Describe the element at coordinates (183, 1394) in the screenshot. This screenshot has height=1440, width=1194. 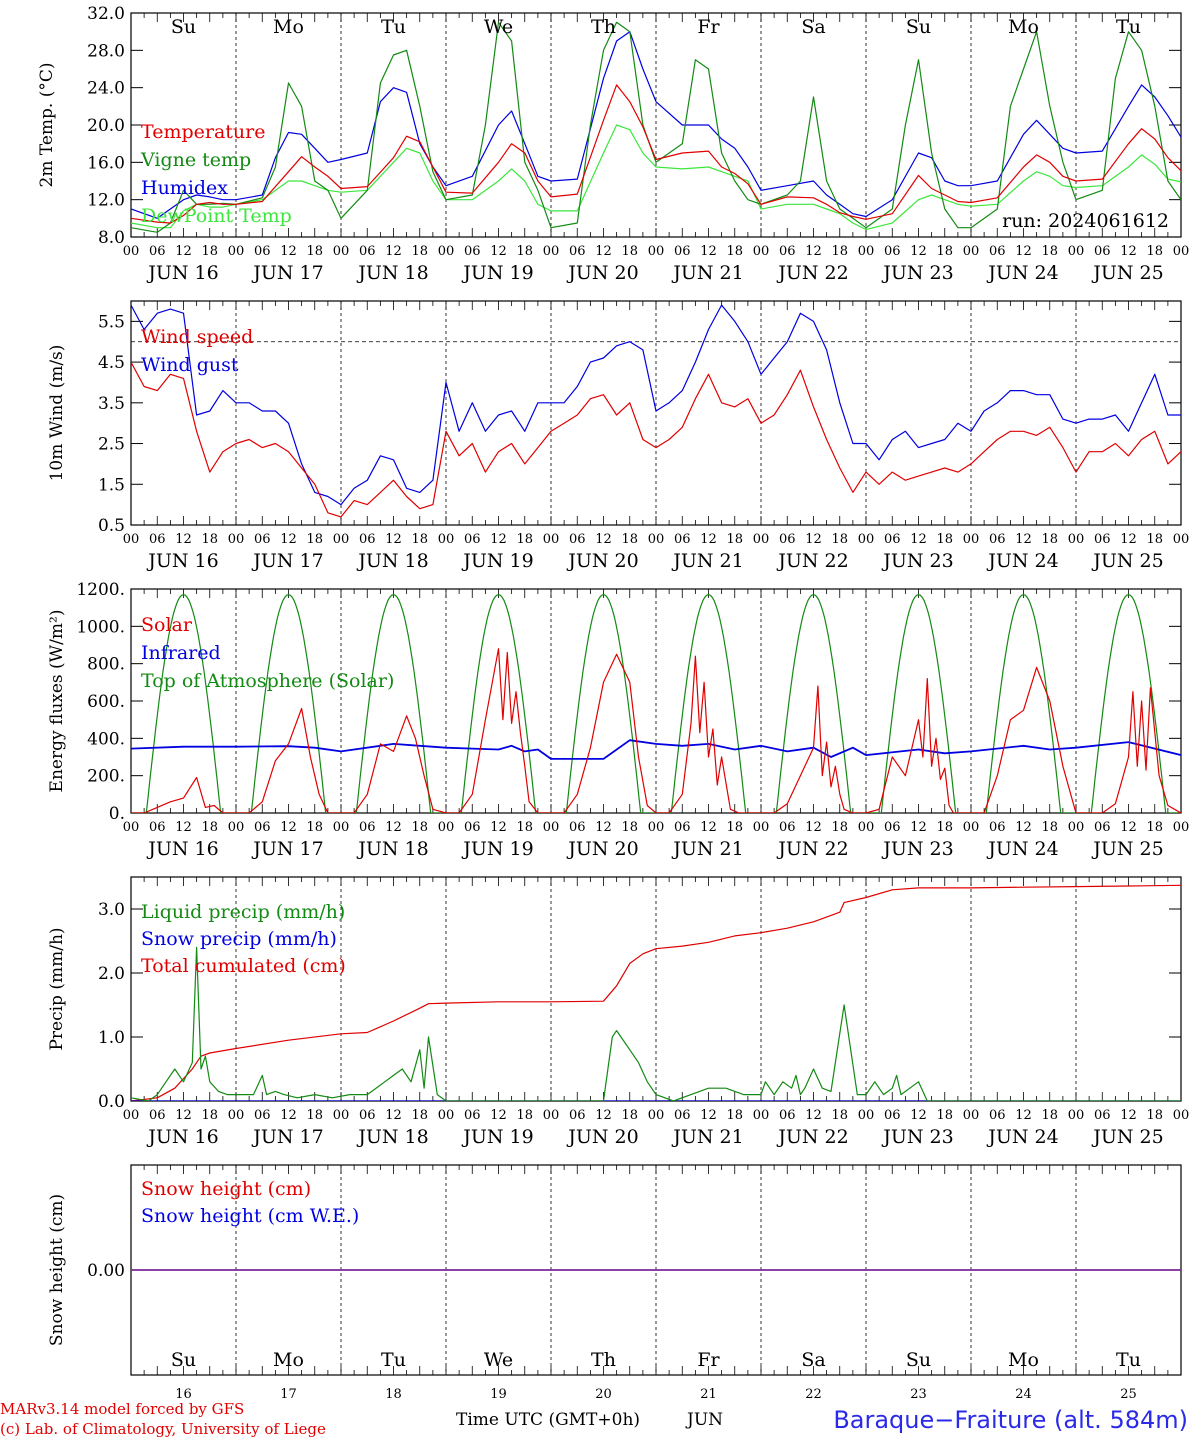
I see `day-number-label: 16` at that location.